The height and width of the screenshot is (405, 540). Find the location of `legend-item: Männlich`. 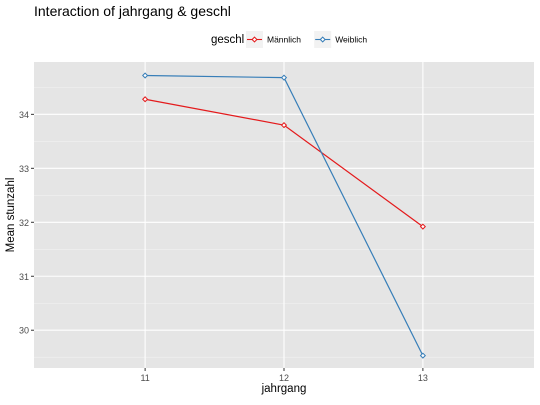

legend-item: Männlich is located at coordinates (273, 39).